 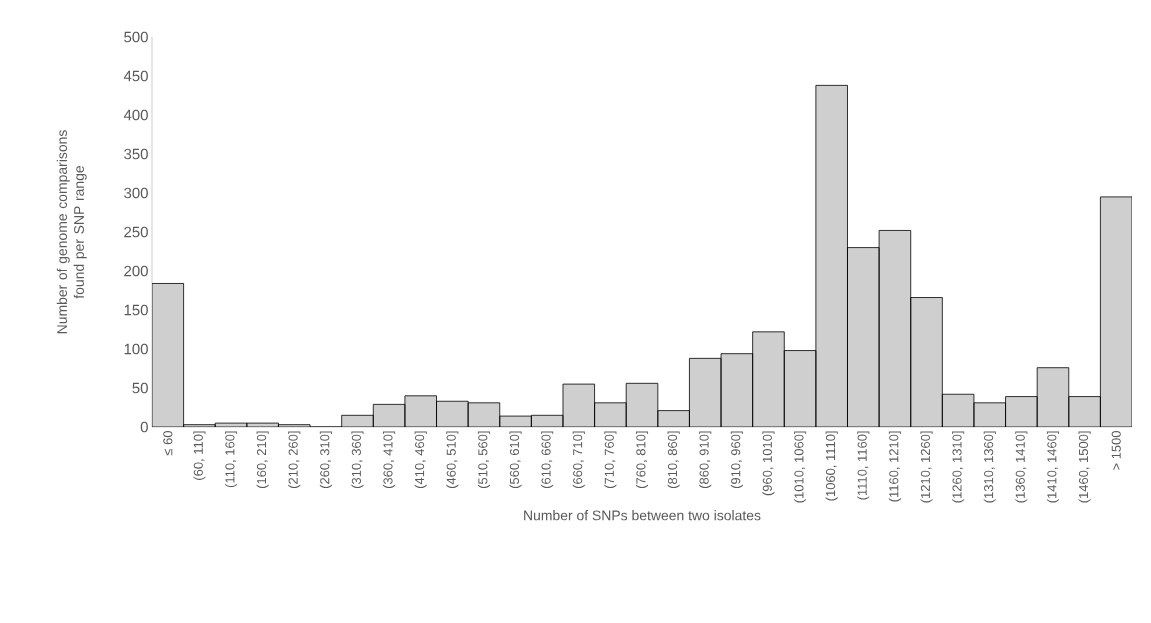 I want to click on y-tick-label: 100, so click(x=136, y=349).